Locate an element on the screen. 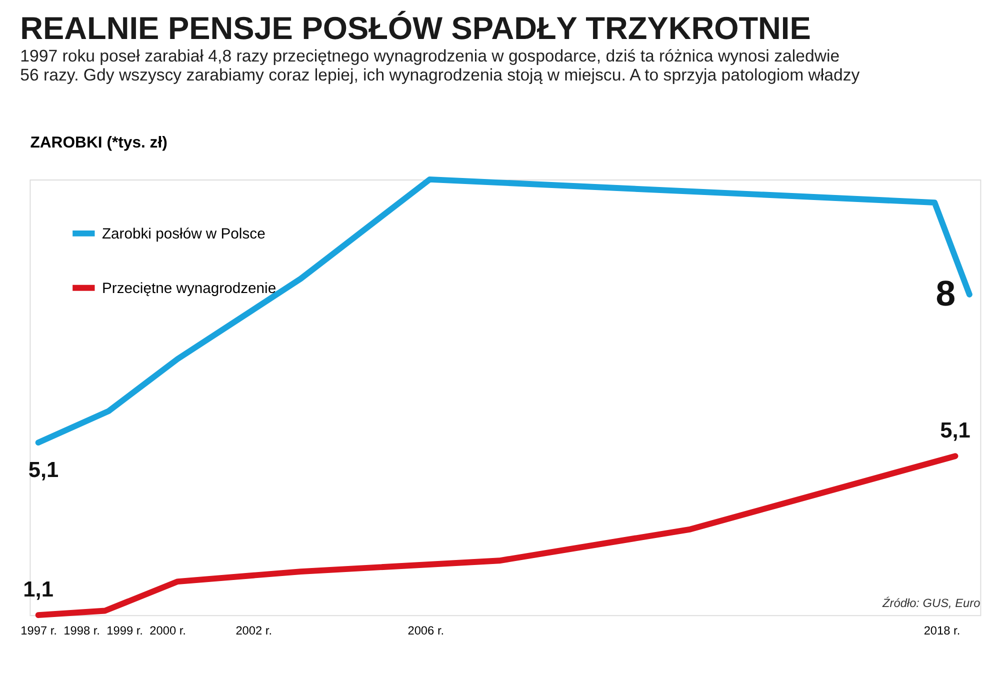  x-tick-label: 2006 r. is located at coordinates (426, 630).